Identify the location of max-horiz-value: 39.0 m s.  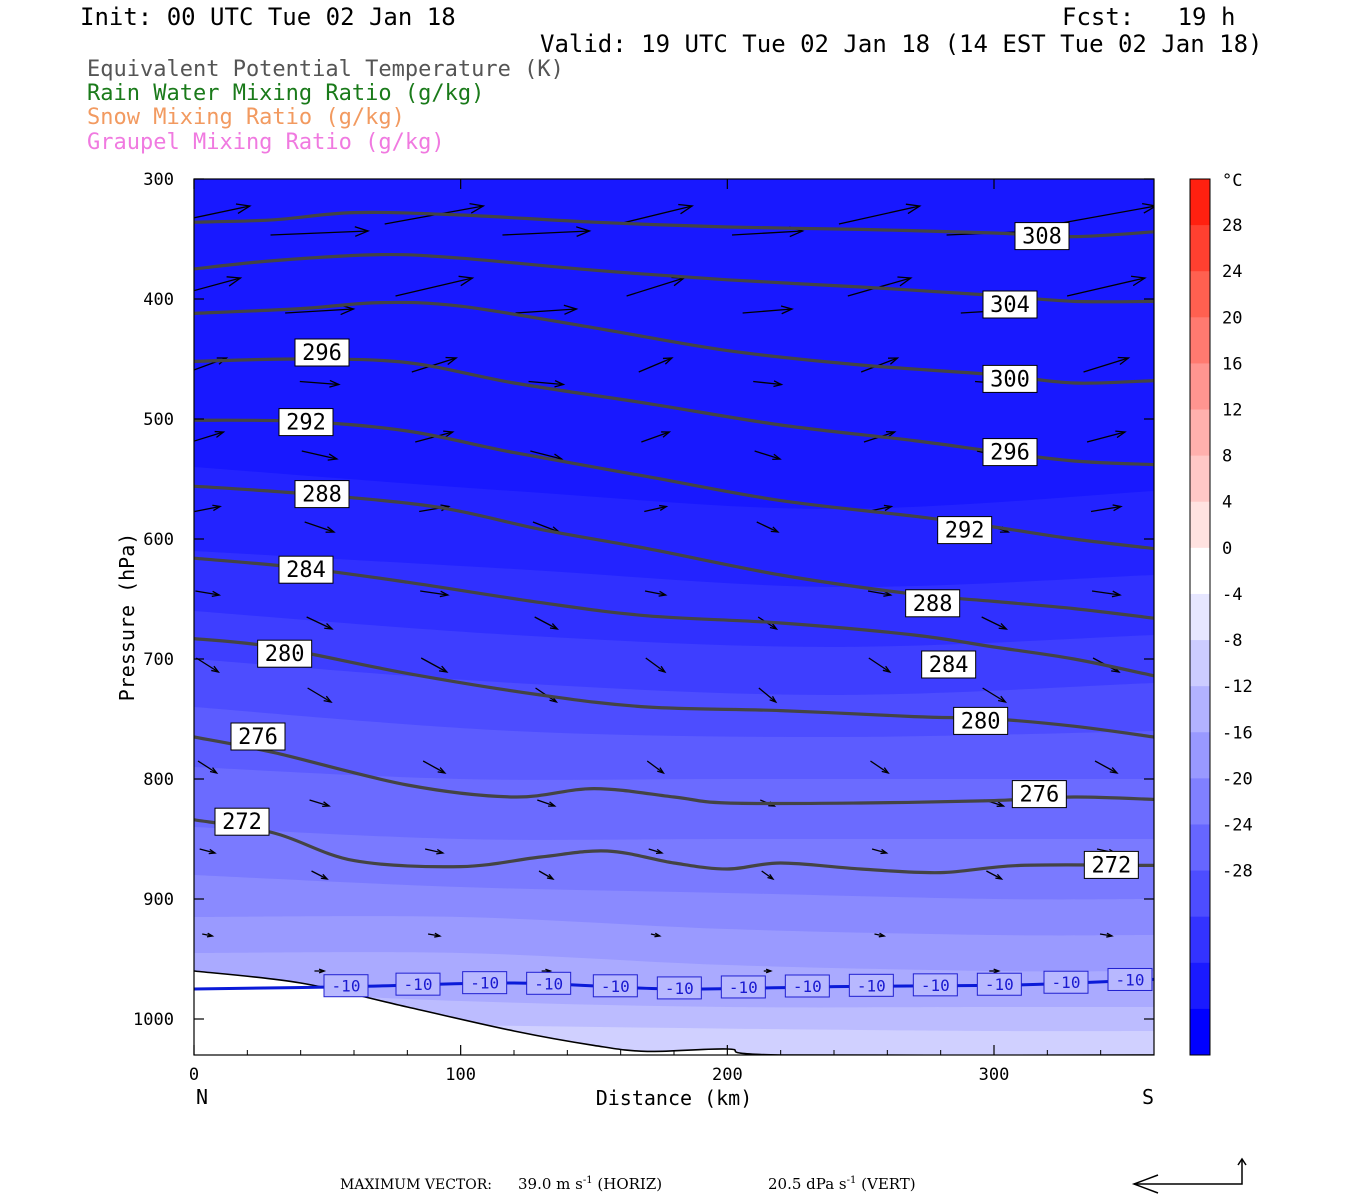
(550, 1184).